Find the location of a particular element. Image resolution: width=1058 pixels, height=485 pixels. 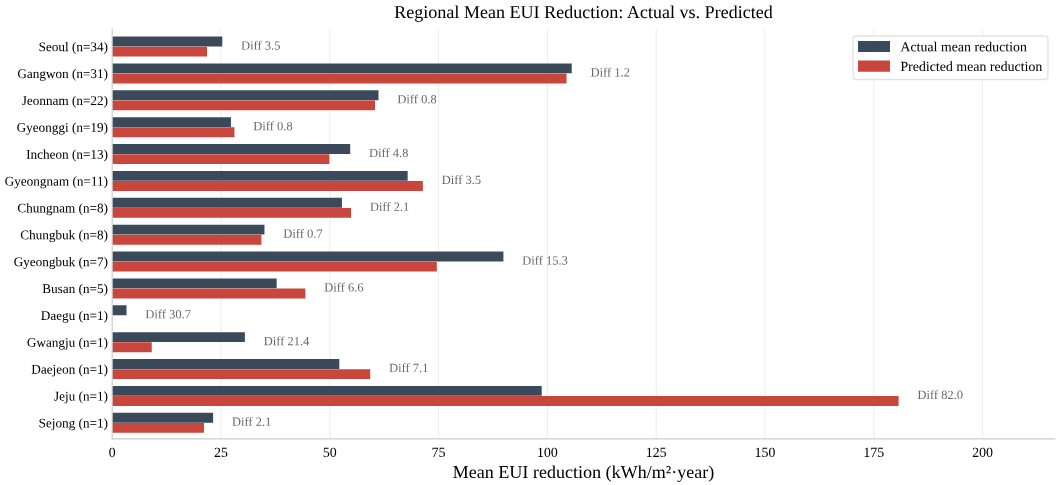

y-tick-label: Gangwon (n=31) is located at coordinates (62, 74).